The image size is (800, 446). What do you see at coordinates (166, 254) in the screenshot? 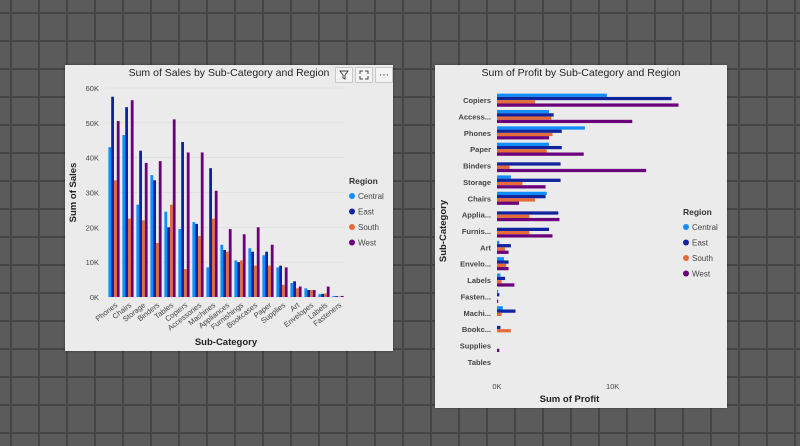
I see `bar-central-tables` at bounding box center [166, 254].